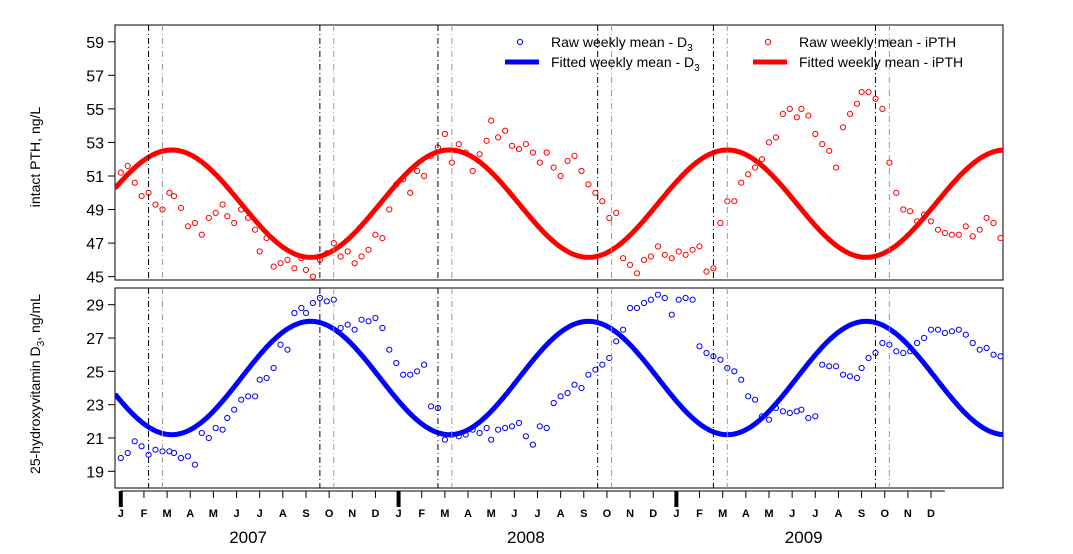 This screenshot has width=1073, height=554. What do you see at coordinates (95, 278) in the screenshot?
I see `y-tick-label: 45` at bounding box center [95, 278].